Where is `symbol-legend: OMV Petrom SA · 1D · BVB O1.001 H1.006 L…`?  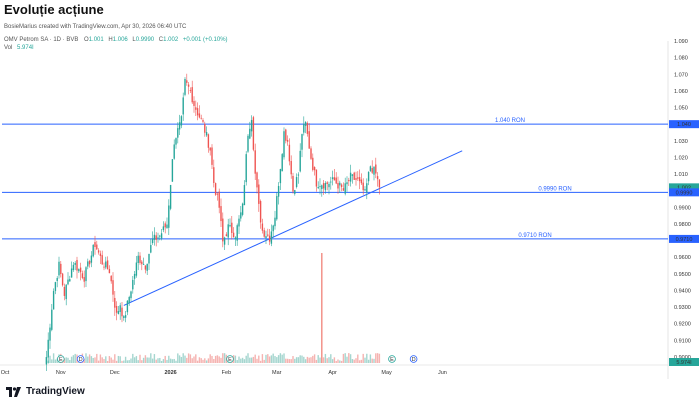
symbol-legend: OMV Petrom SA · 1D · BVB O1.001 H1.006 L… is located at coordinates (116, 40).